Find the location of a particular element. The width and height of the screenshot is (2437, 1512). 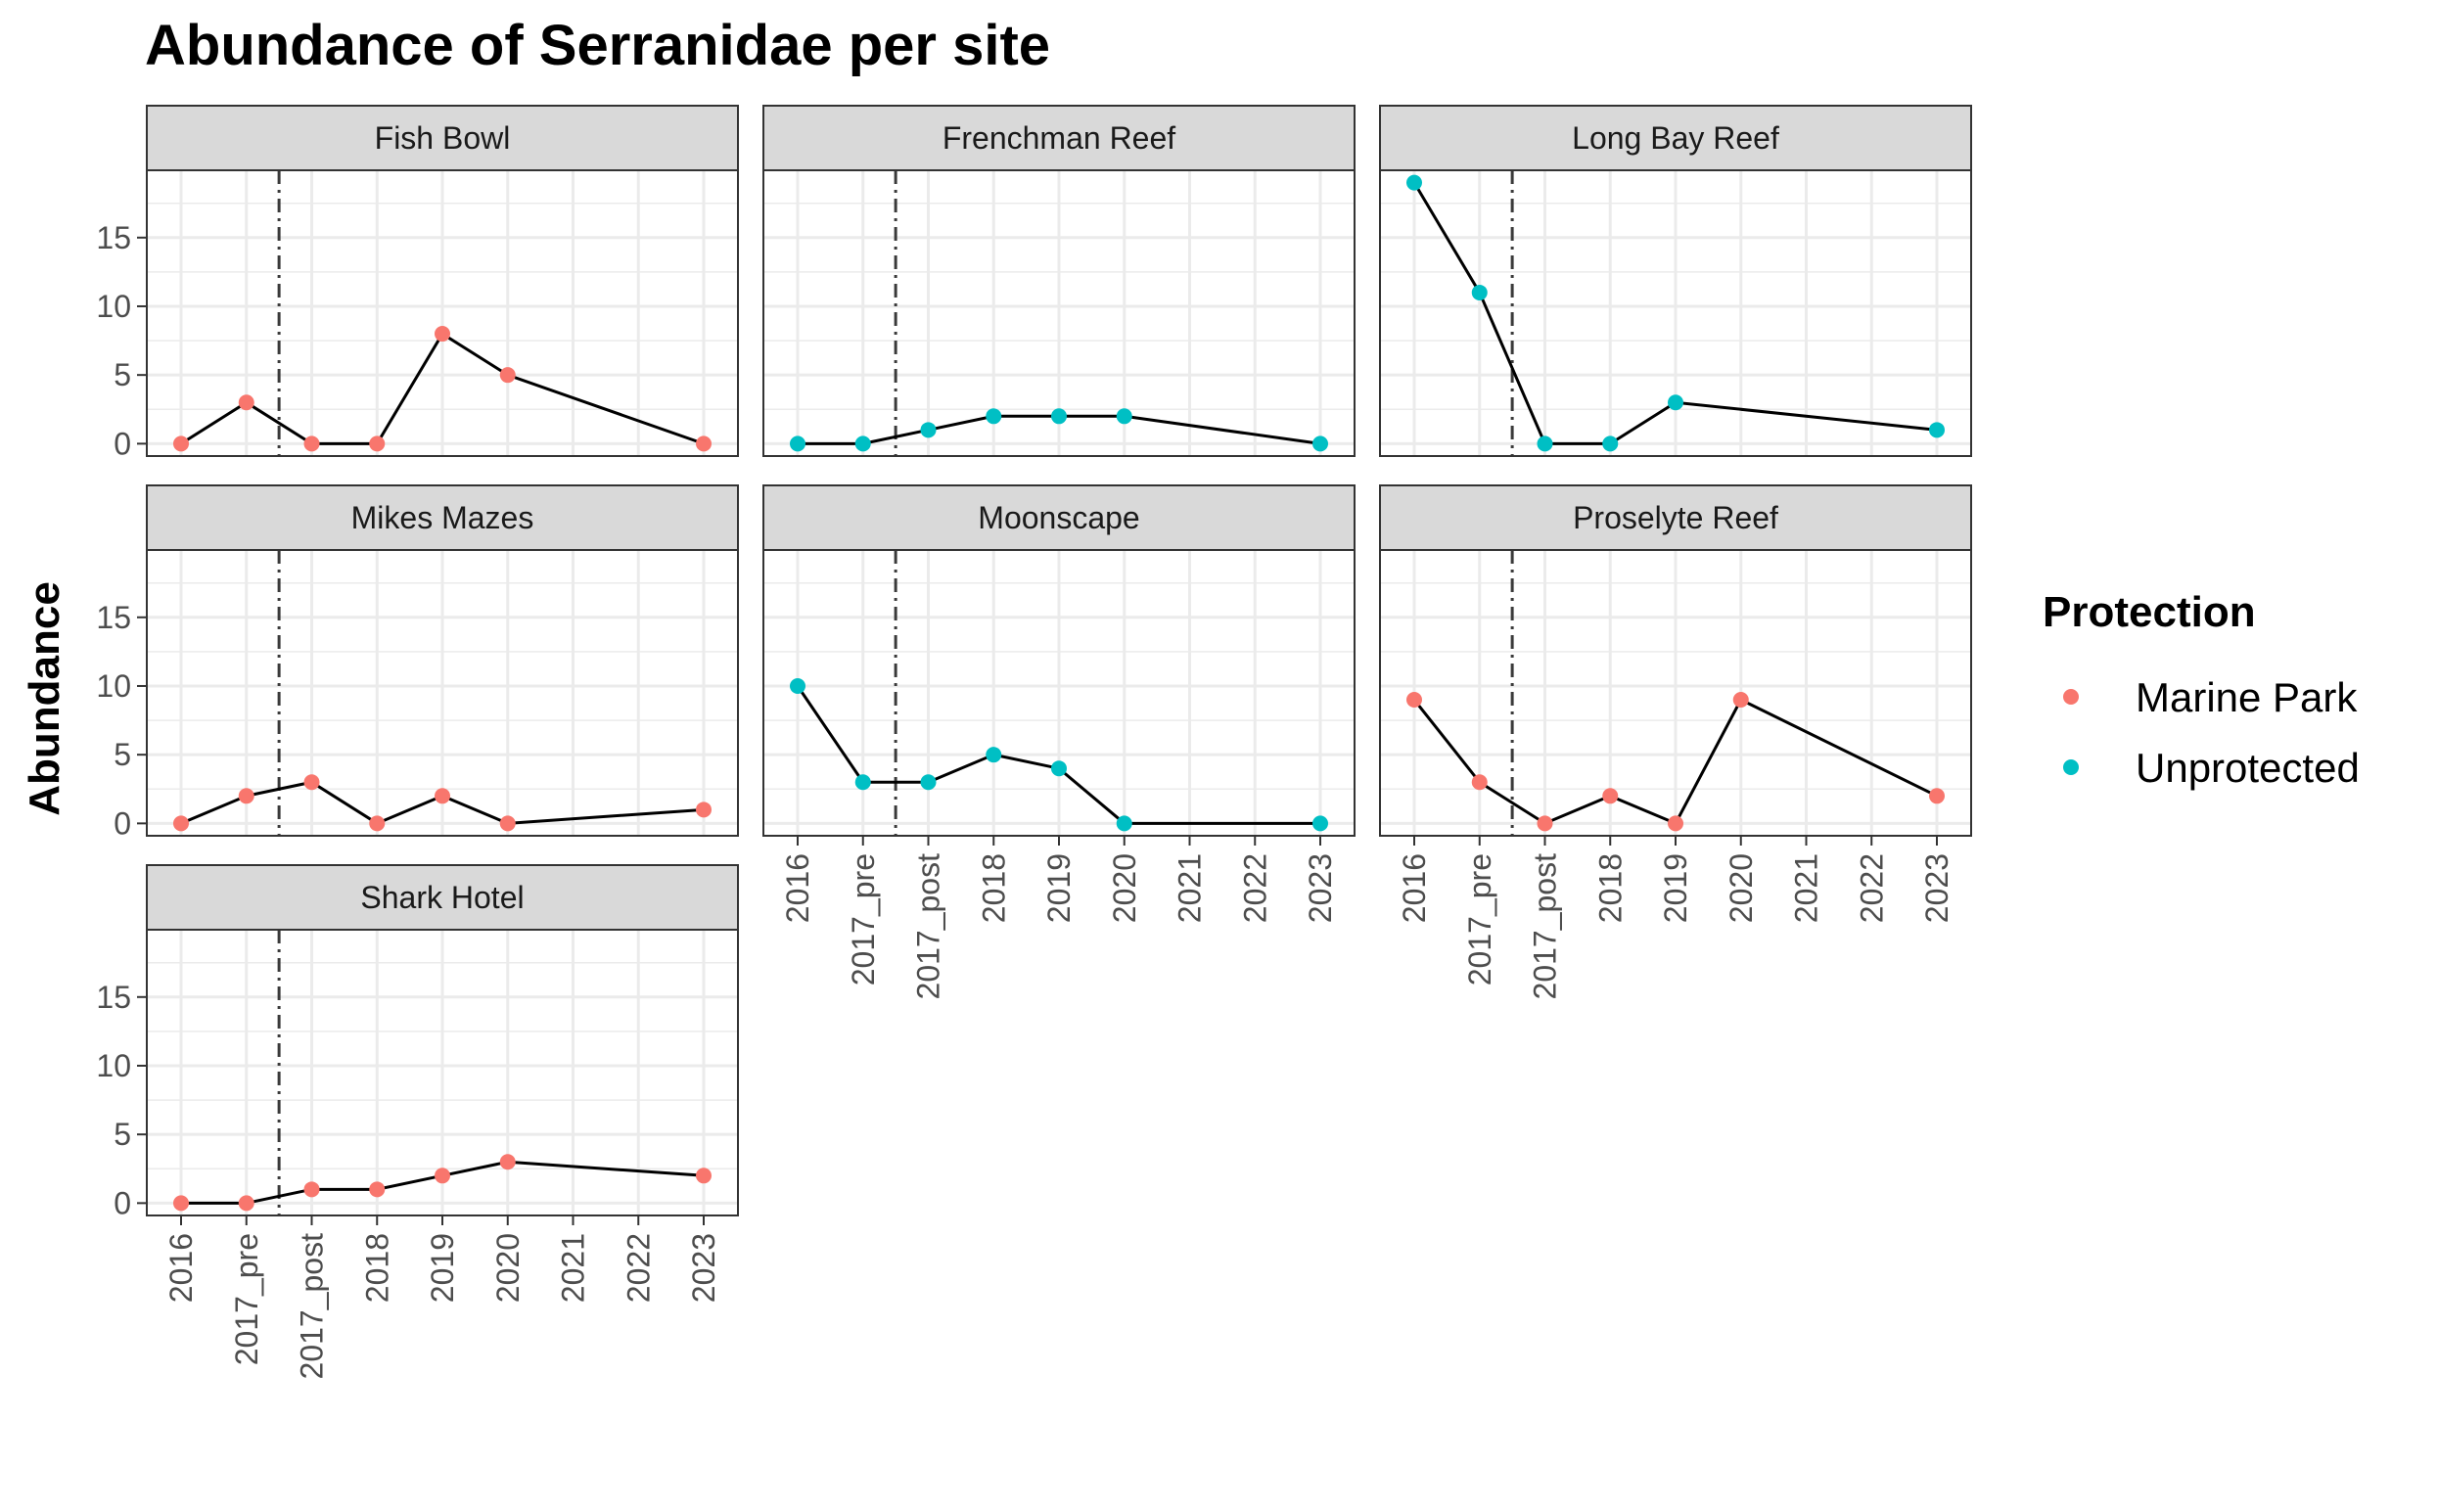

y-axis-label: Abundance is located at coordinates (45, 698).